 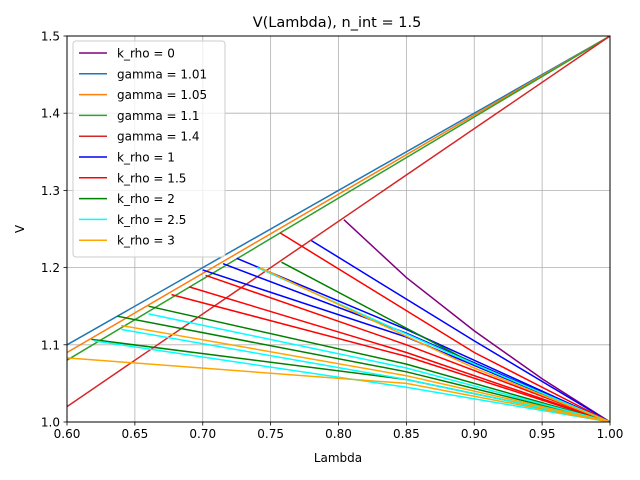 What do you see at coordinates (158, 116) in the screenshot?
I see `legend-entry: gamma = 1.1` at bounding box center [158, 116].